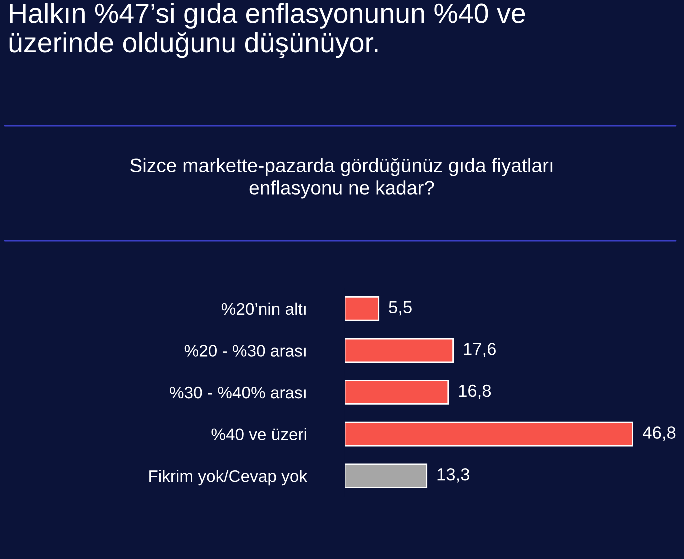 The height and width of the screenshot is (559, 684). What do you see at coordinates (659, 434) in the screenshot?
I see `data-label: 46,8` at bounding box center [659, 434].